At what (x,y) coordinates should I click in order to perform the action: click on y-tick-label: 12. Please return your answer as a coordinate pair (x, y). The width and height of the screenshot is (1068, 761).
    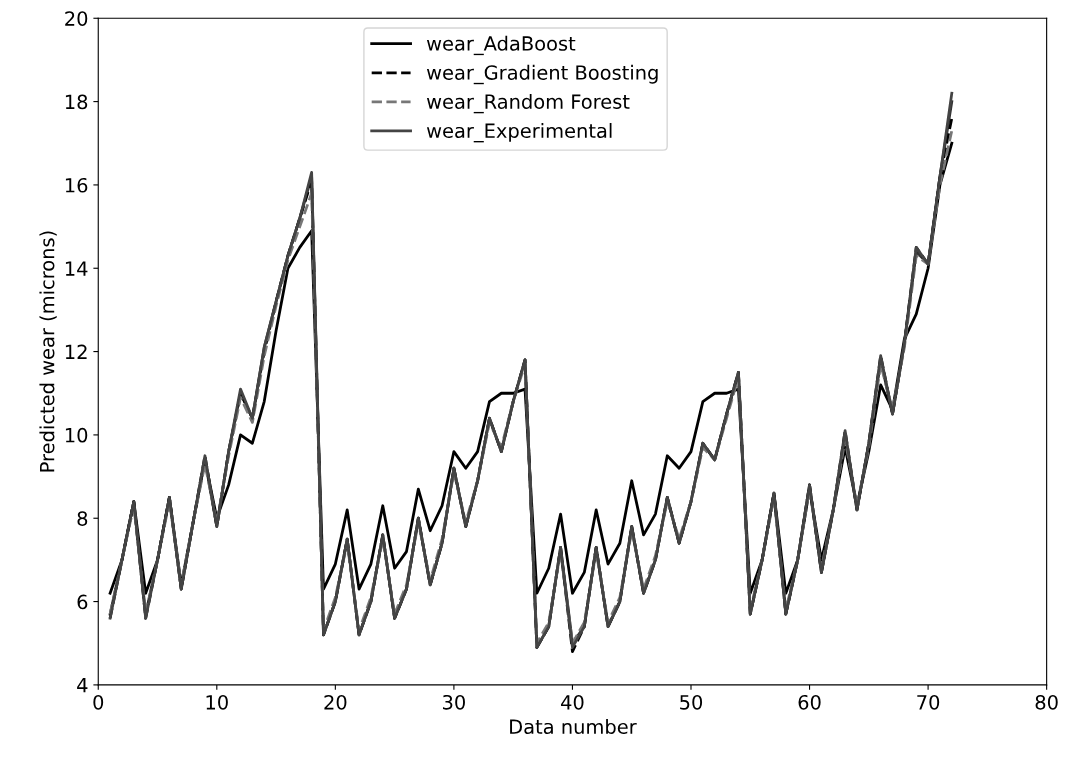
    Looking at the image, I should click on (76, 351).